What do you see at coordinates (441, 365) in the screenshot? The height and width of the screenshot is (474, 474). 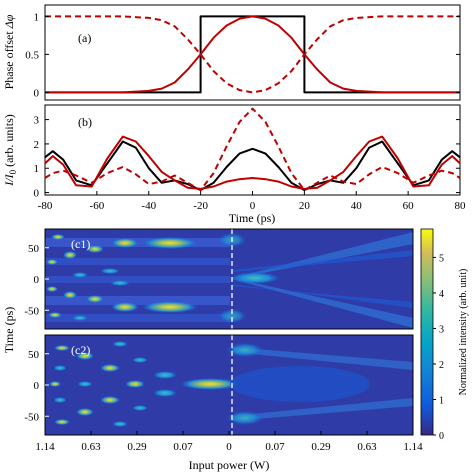 I see `colorbar-tick-label: 2` at bounding box center [441, 365].